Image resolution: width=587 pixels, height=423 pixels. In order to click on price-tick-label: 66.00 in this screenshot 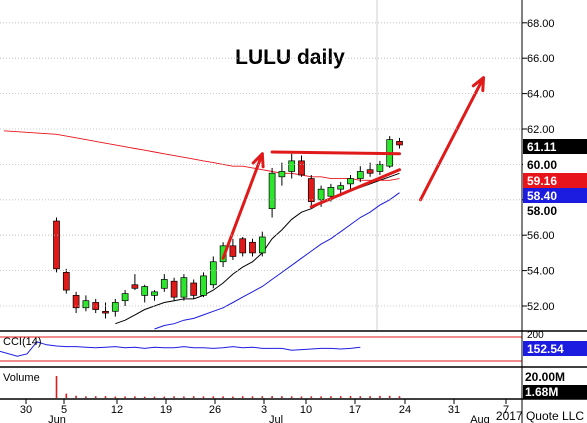, I will do `click(541, 59)`.